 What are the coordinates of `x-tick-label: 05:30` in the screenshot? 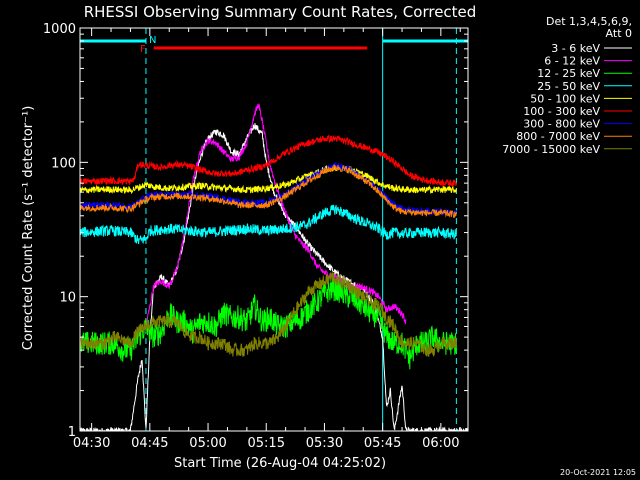 It's located at (324, 443).